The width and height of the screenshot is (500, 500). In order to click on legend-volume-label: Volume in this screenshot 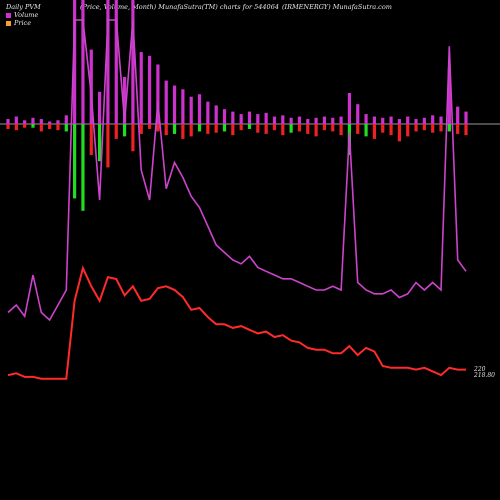, I will do `click(26, 15)`.